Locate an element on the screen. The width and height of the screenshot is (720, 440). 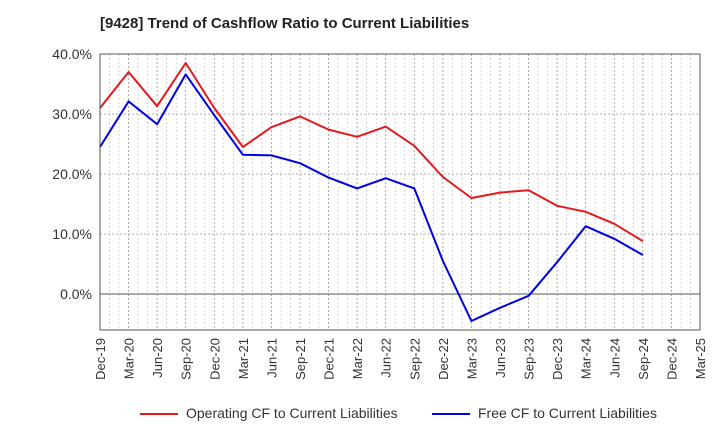
x-tick-label: Sep-21 is located at coordinates (300, 359).